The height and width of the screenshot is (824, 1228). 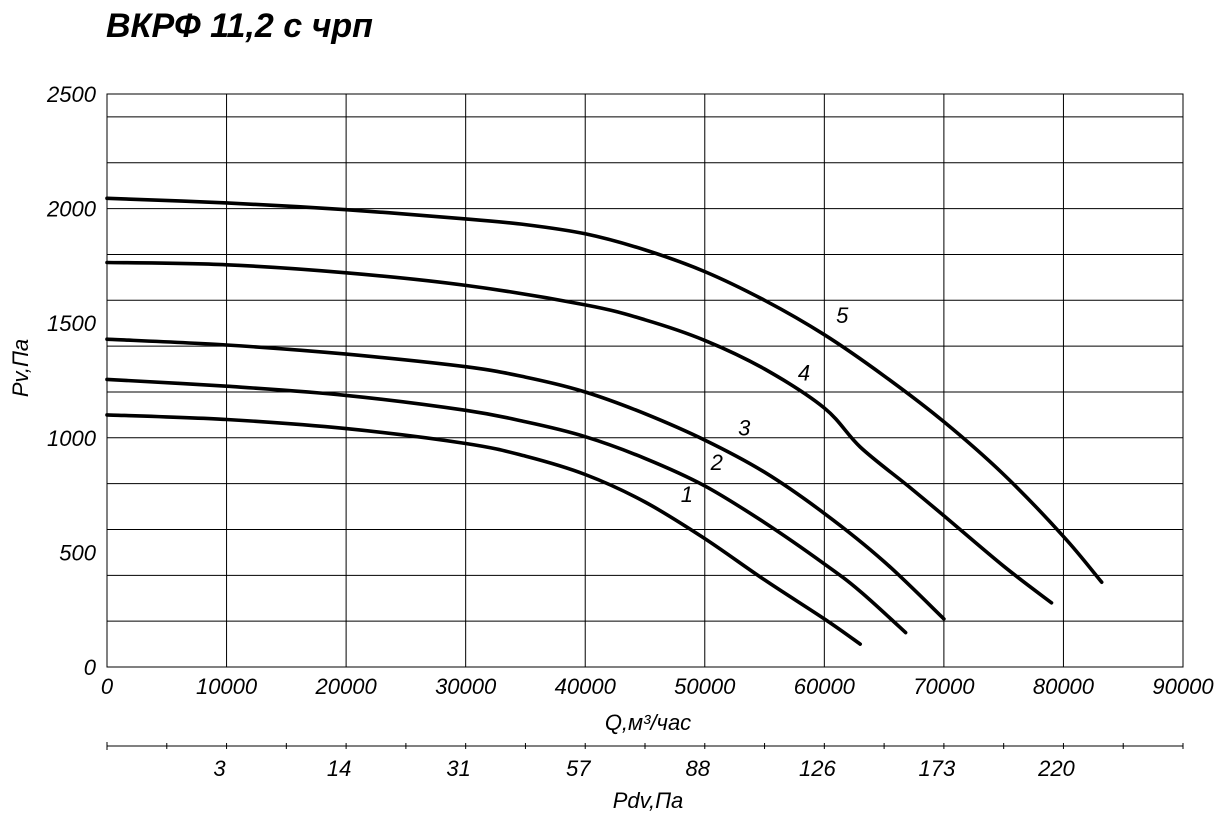 I want to click on secondary-tick-label: 220, so click(x=1056, y=768).